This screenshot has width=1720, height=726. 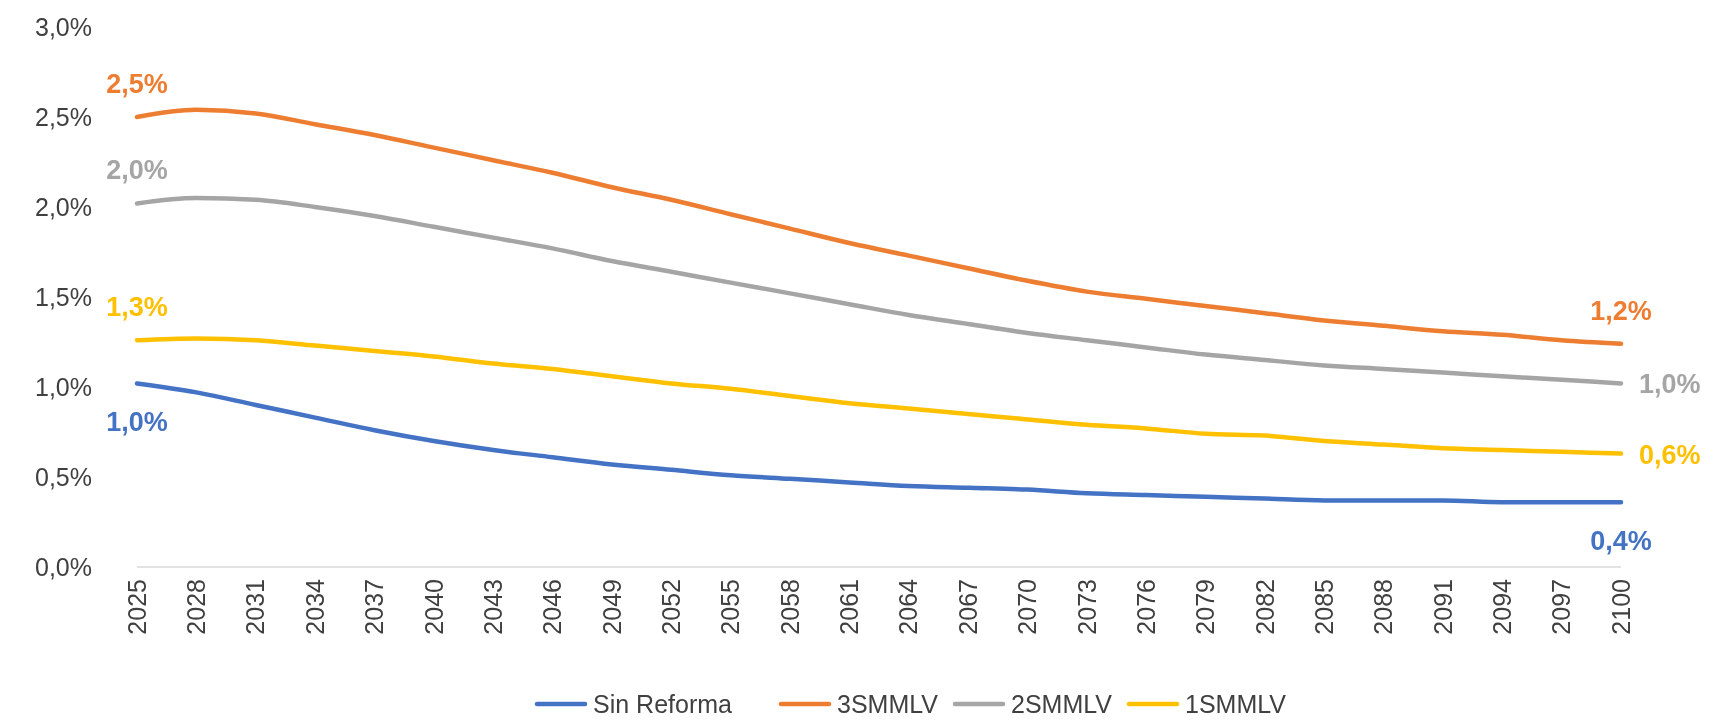 What do you see at coordinates (1236, 703) in the screenshot?
I see `legend-label: 1SMMLV` at bounding box center [1236, 703].